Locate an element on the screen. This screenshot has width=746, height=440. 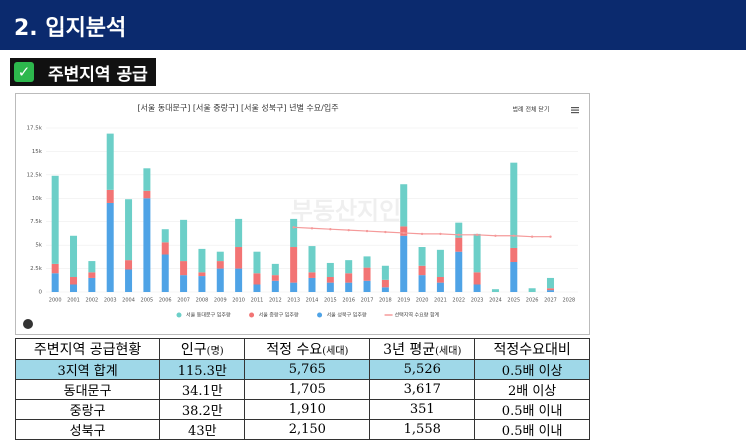
header-text: 인구 is located at coordinates (193, 350).